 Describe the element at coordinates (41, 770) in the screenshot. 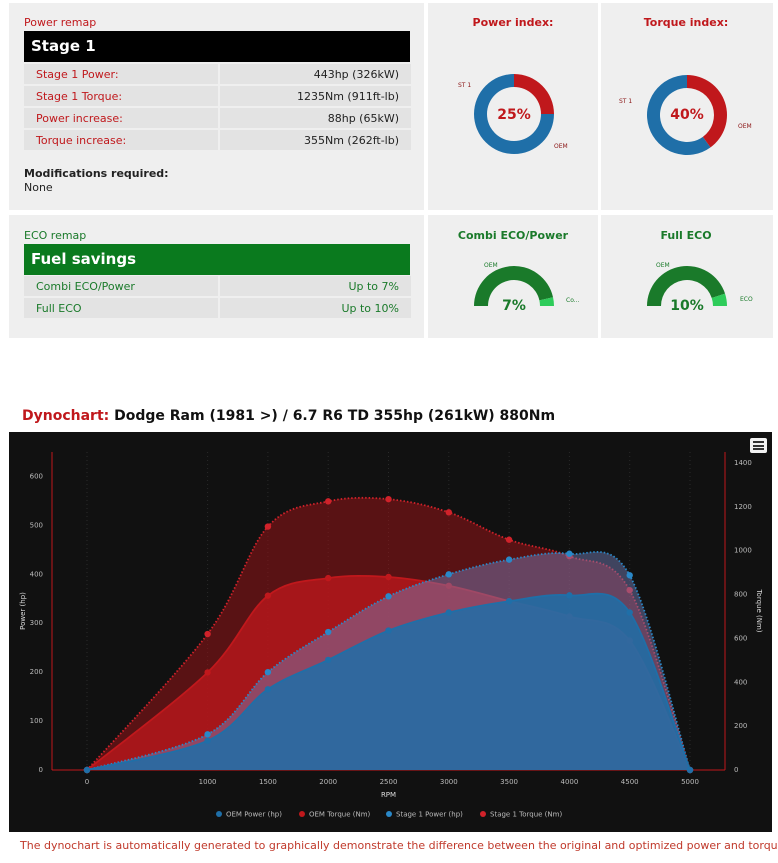

I see `y-left-tick-label: 0` at that location.